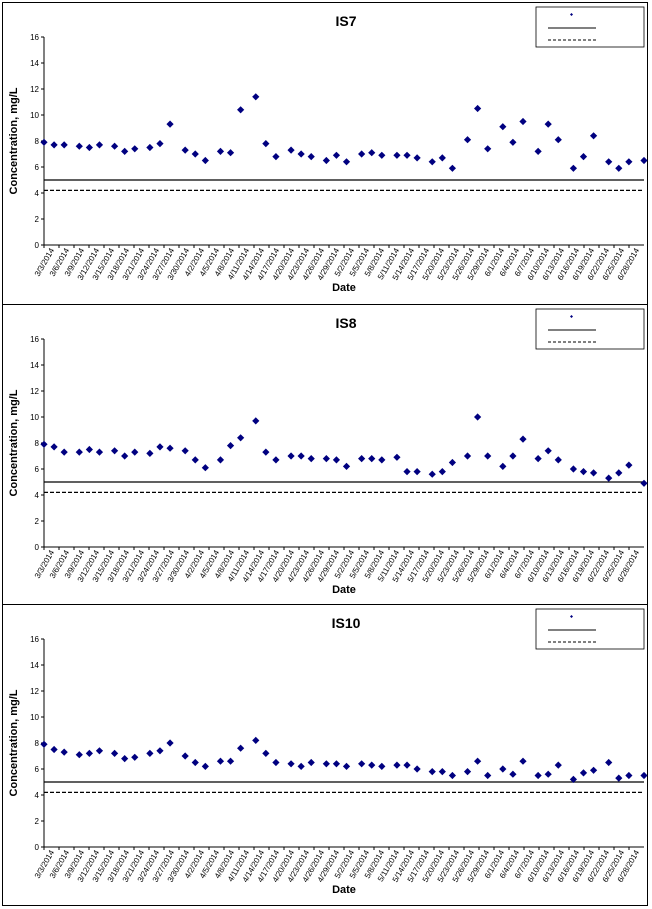 The height and width of the screenshot is (909, 652). Describe the element at coordinates (34, 365) in the screenshot. I see `y-tick-label: 14` at that location.